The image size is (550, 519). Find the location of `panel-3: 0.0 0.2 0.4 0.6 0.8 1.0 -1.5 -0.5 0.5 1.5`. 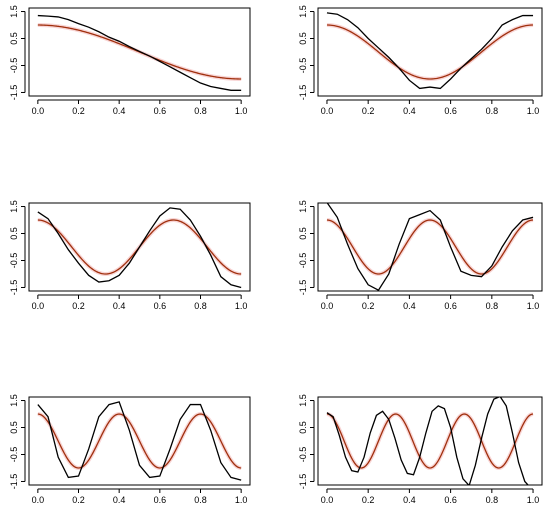

panel-3: 0.0 0.2 0.4 0.6 0.8 1.0 -1.5 -0.5 0.5 1.5 is located at coordinates (130, 255).